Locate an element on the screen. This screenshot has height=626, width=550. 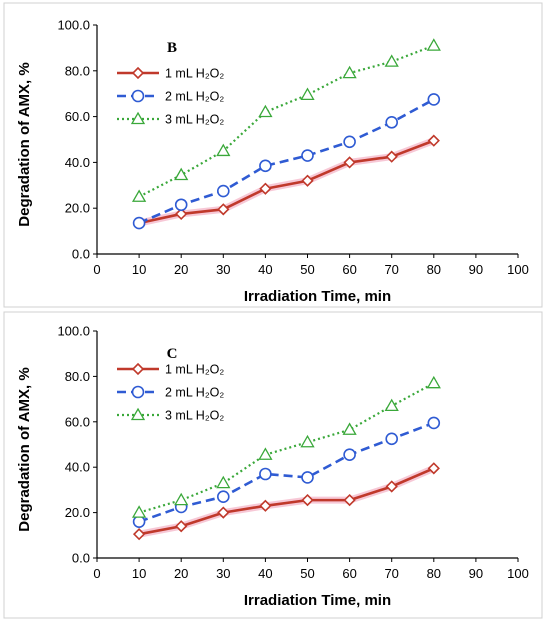
x-tick-label: 80 is located at coordinates (434, 573).